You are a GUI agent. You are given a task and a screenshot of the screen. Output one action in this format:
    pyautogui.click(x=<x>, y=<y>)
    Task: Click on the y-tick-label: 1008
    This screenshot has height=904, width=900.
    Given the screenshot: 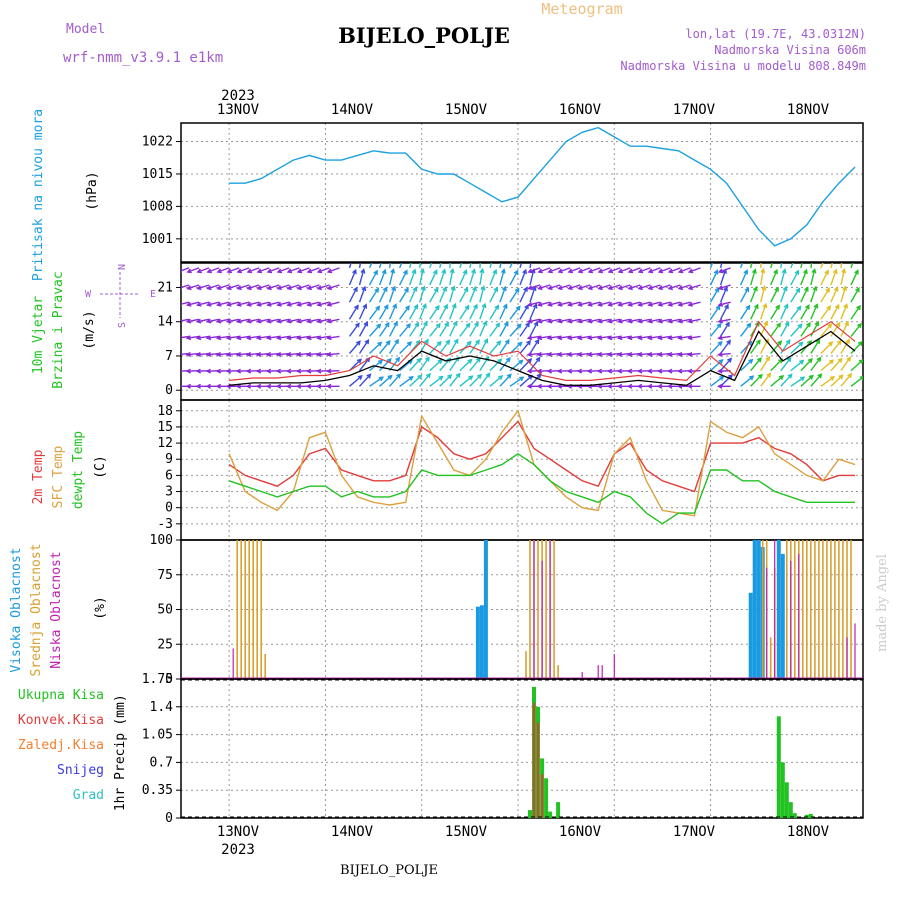 What is the action you would take?
    pyautogui.click(x=157, y=206)
    